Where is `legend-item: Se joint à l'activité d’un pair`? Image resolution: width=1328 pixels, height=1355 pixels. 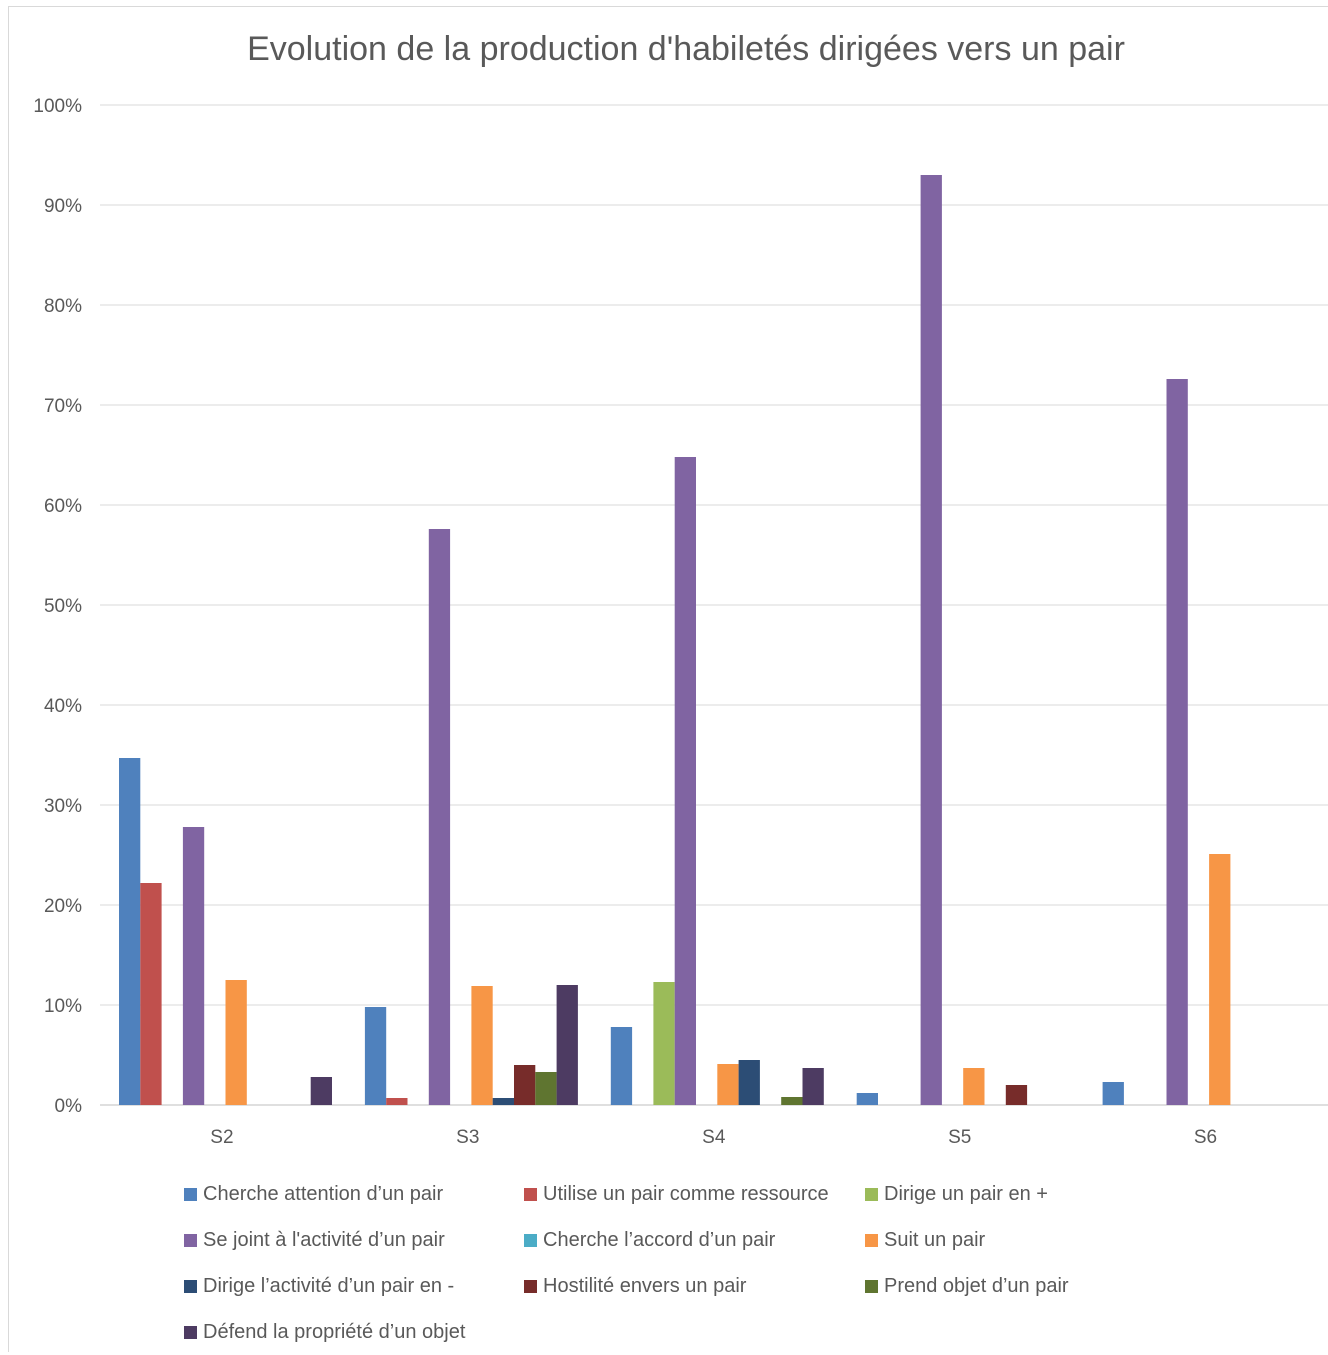
legend-item: Se joint à l'activité d’un pair is located at coordinates (354, 1240).